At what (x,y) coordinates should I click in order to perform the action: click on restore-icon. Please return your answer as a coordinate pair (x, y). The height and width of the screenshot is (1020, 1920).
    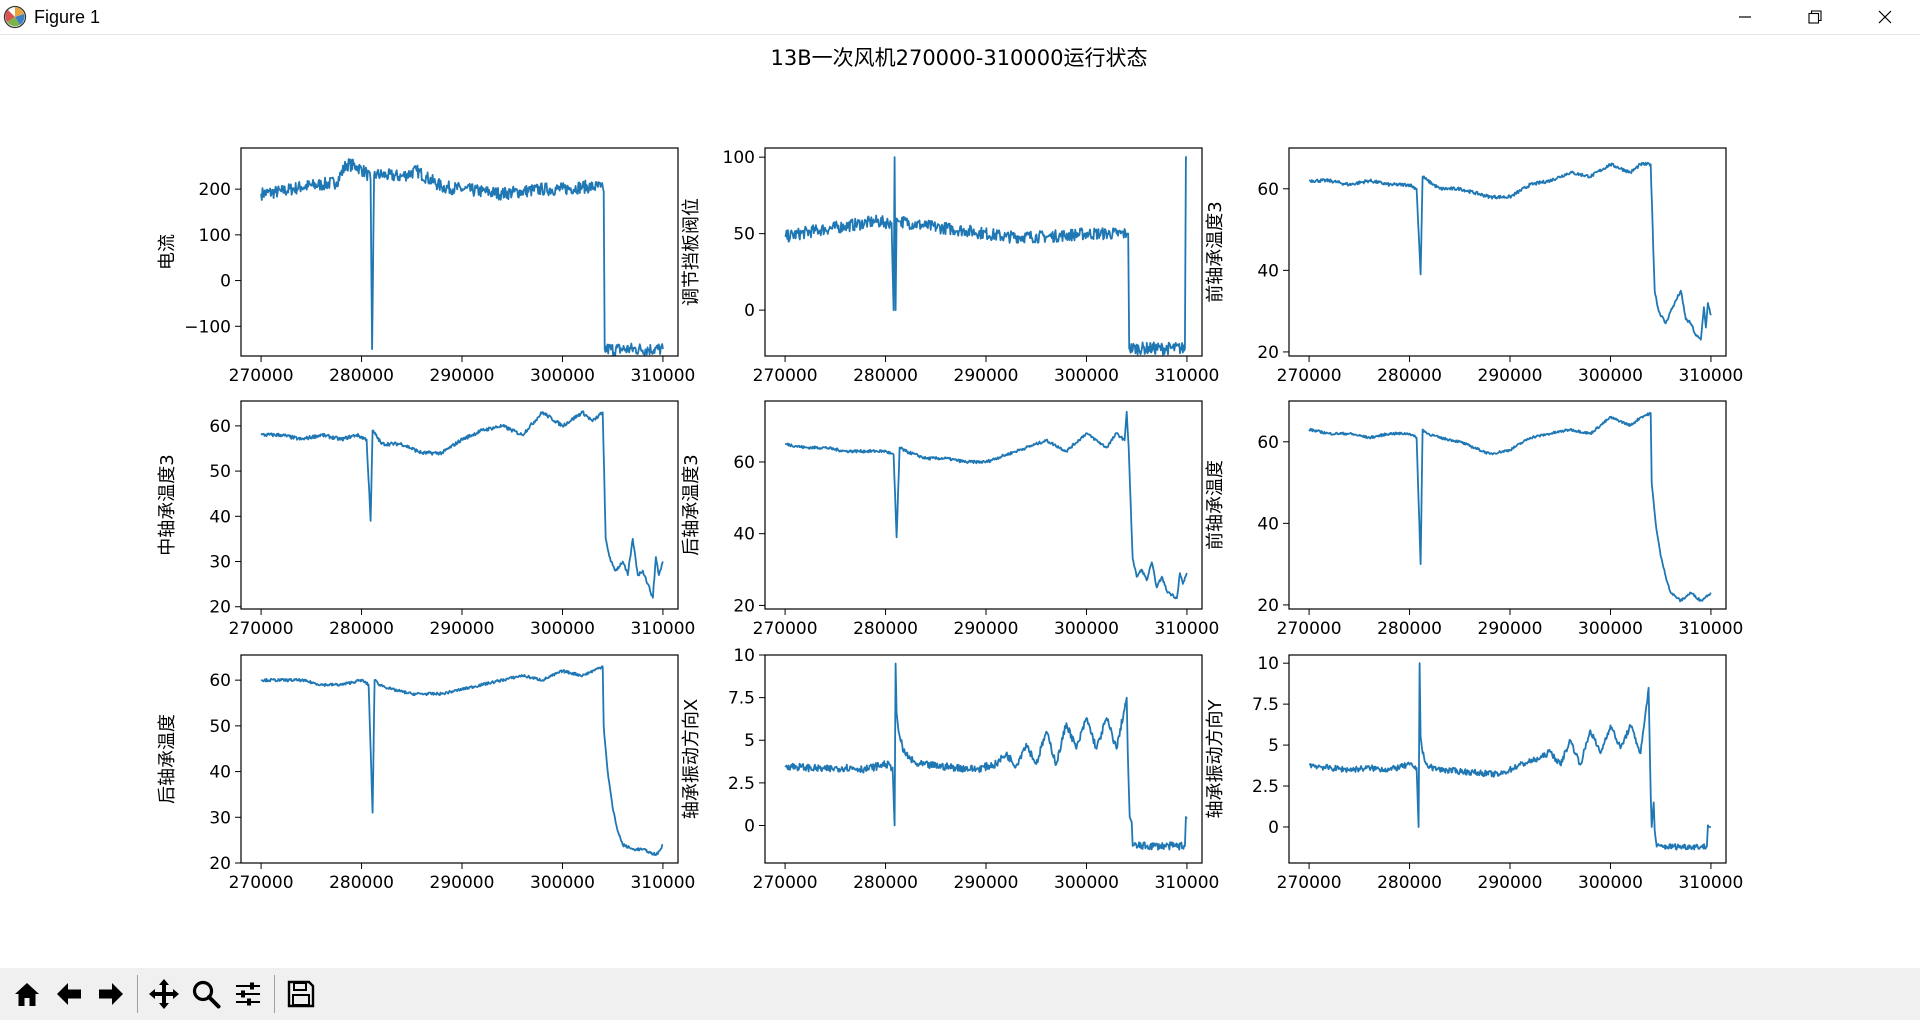
    Looking at the image, I should click on (1815, 17).